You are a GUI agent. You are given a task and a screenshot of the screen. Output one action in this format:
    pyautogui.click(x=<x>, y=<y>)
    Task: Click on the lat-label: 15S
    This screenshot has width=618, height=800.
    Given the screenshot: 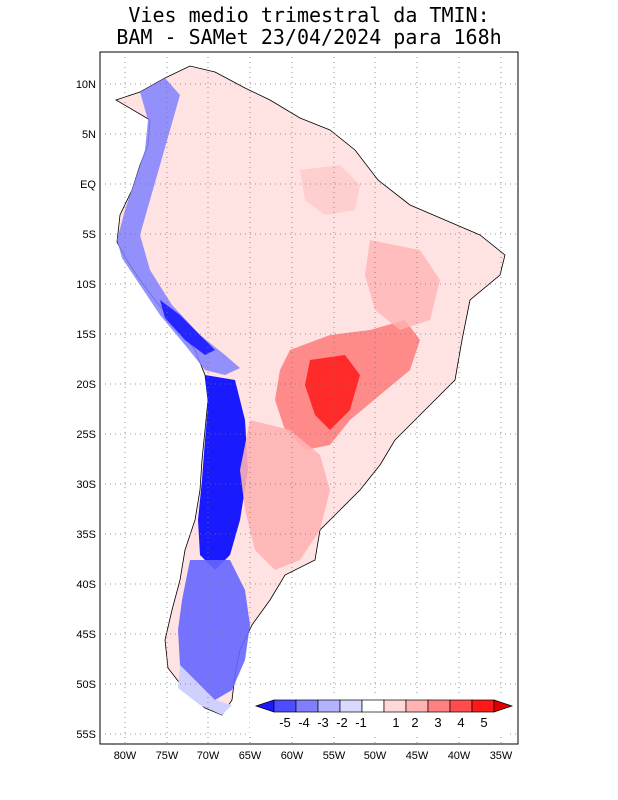 What is the action you would take?
    pyautogui.click(x=86, y=335)
    